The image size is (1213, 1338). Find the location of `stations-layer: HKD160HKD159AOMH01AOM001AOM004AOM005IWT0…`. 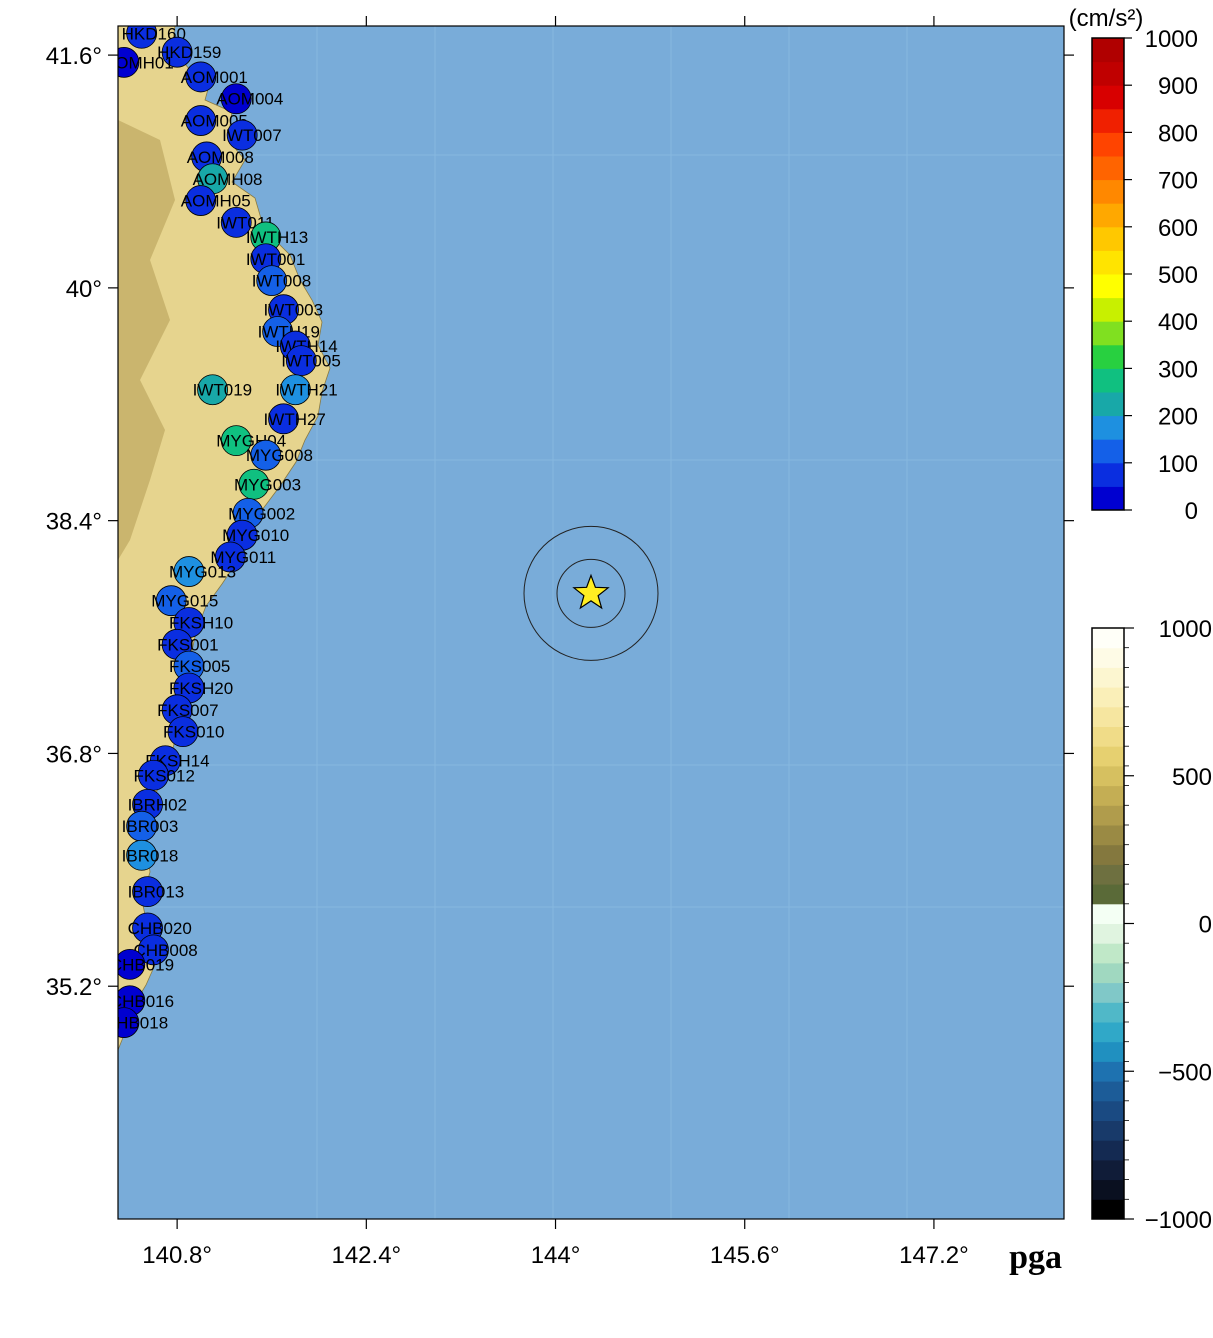

stations-layer: HKD160HKD159AOMH01AOM001AOM004AOM005IWT0… is located at coordinates (225, 532).